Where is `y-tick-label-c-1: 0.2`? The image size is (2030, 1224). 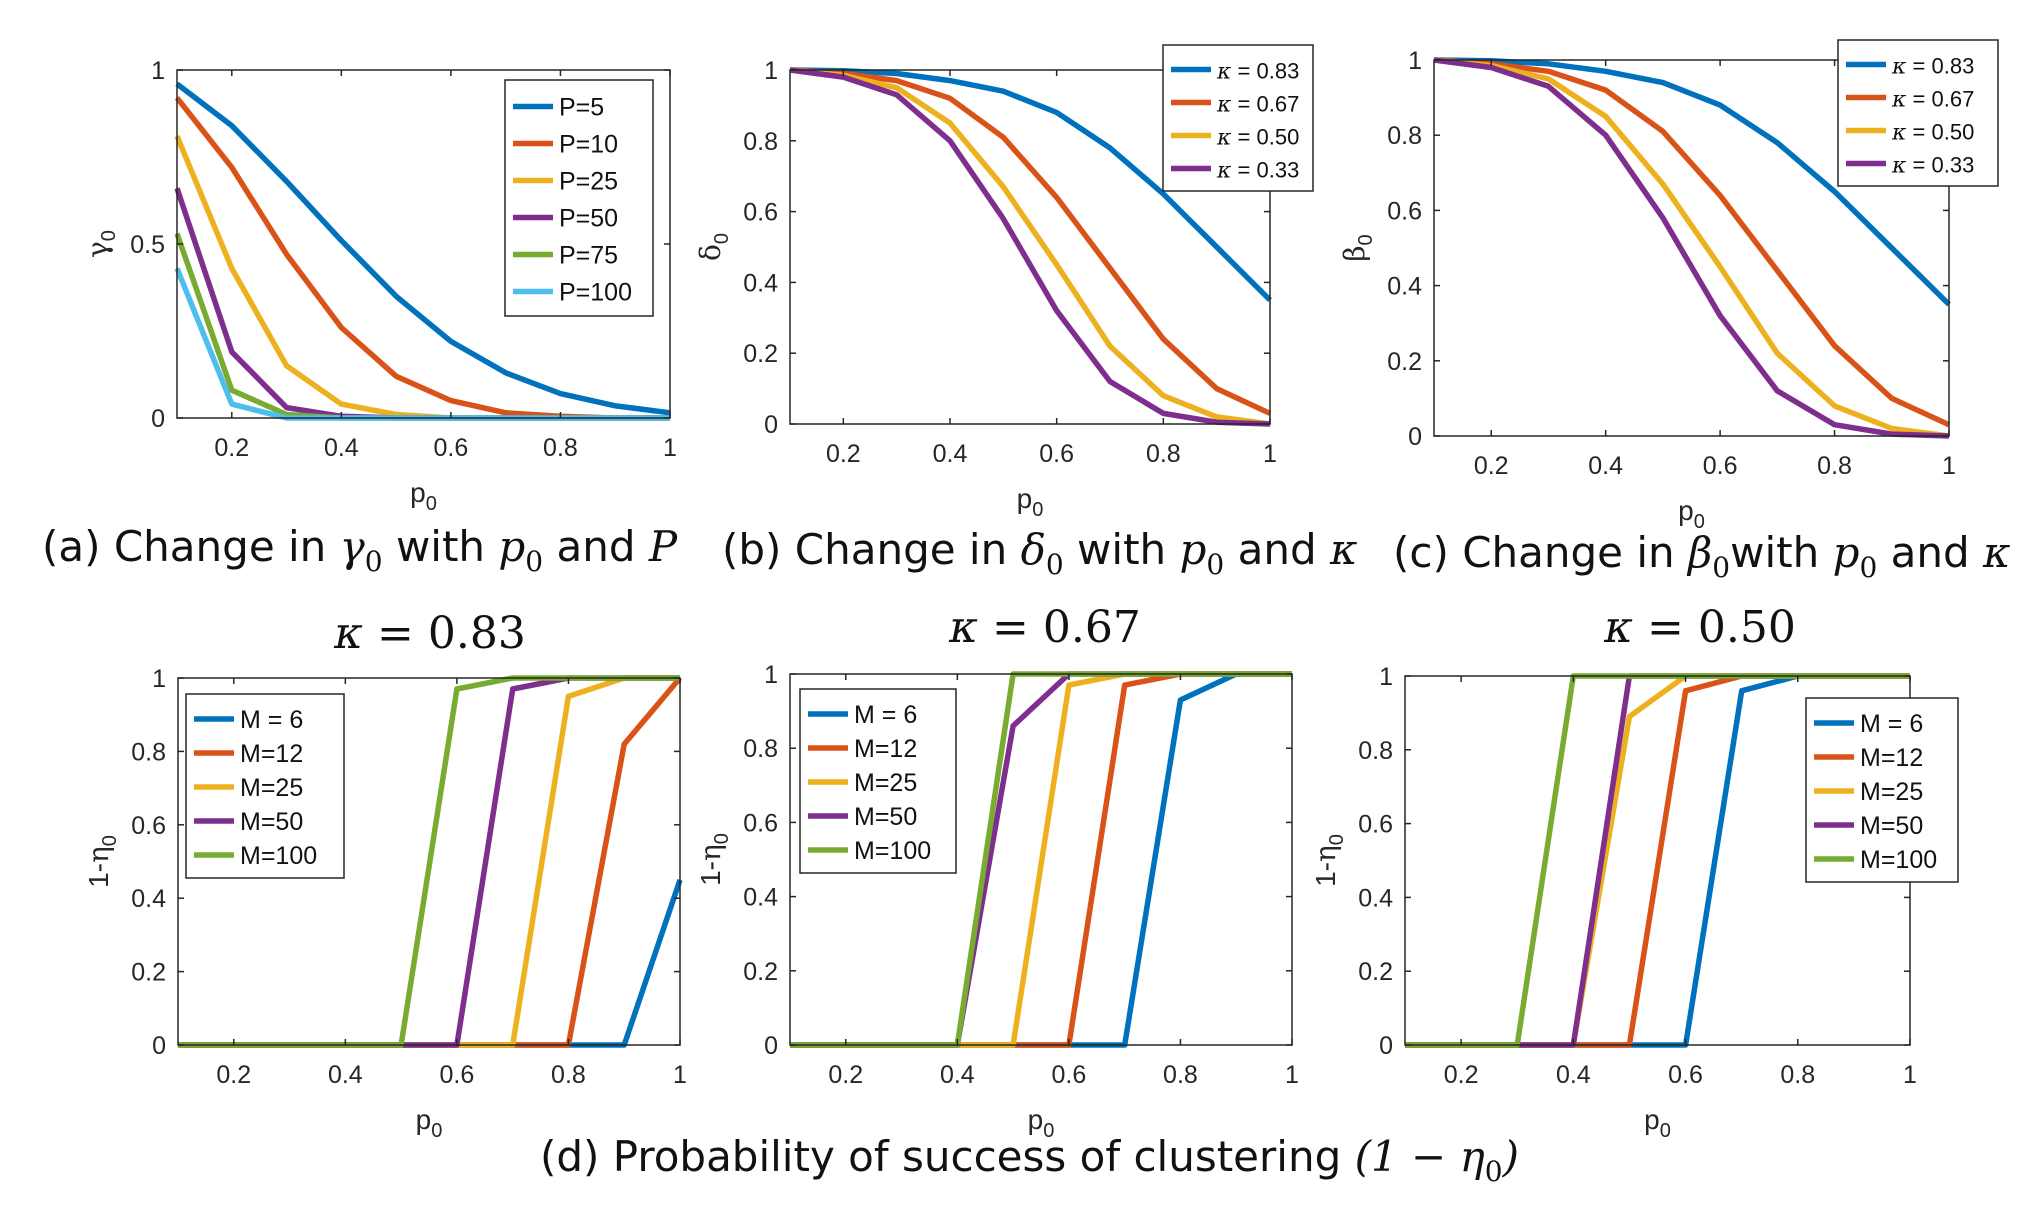 y-tick-label-c-1: 0.2 is located at coordinates (1404, 362).